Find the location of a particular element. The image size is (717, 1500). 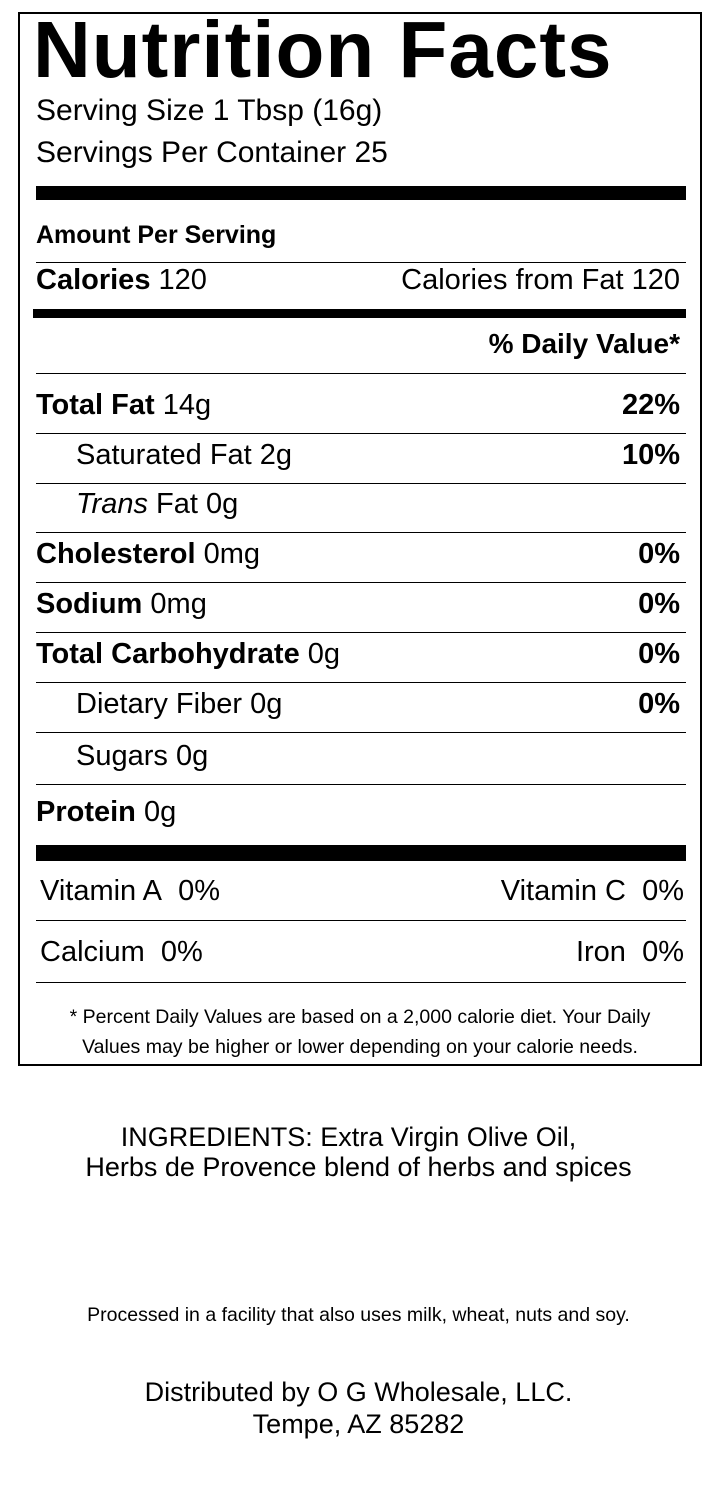

nutrient-row-dietary-fiber: Dietary Fiber 0g 0% is located at coordinates (358, 704).